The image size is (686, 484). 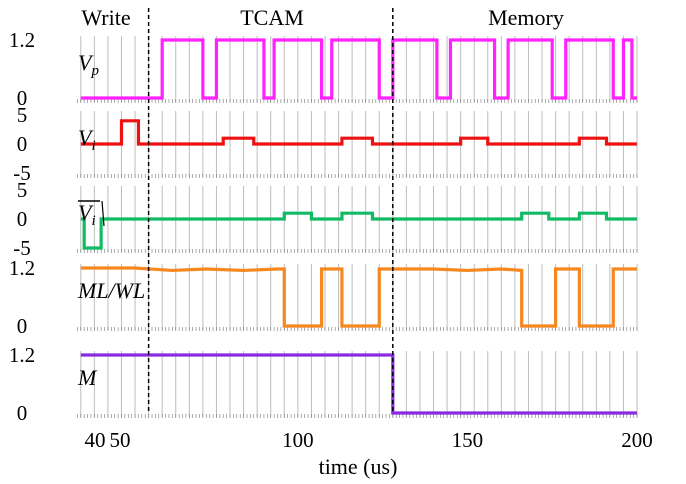 I want to click on panel-label-sub: p, so click(x=94, y=71).